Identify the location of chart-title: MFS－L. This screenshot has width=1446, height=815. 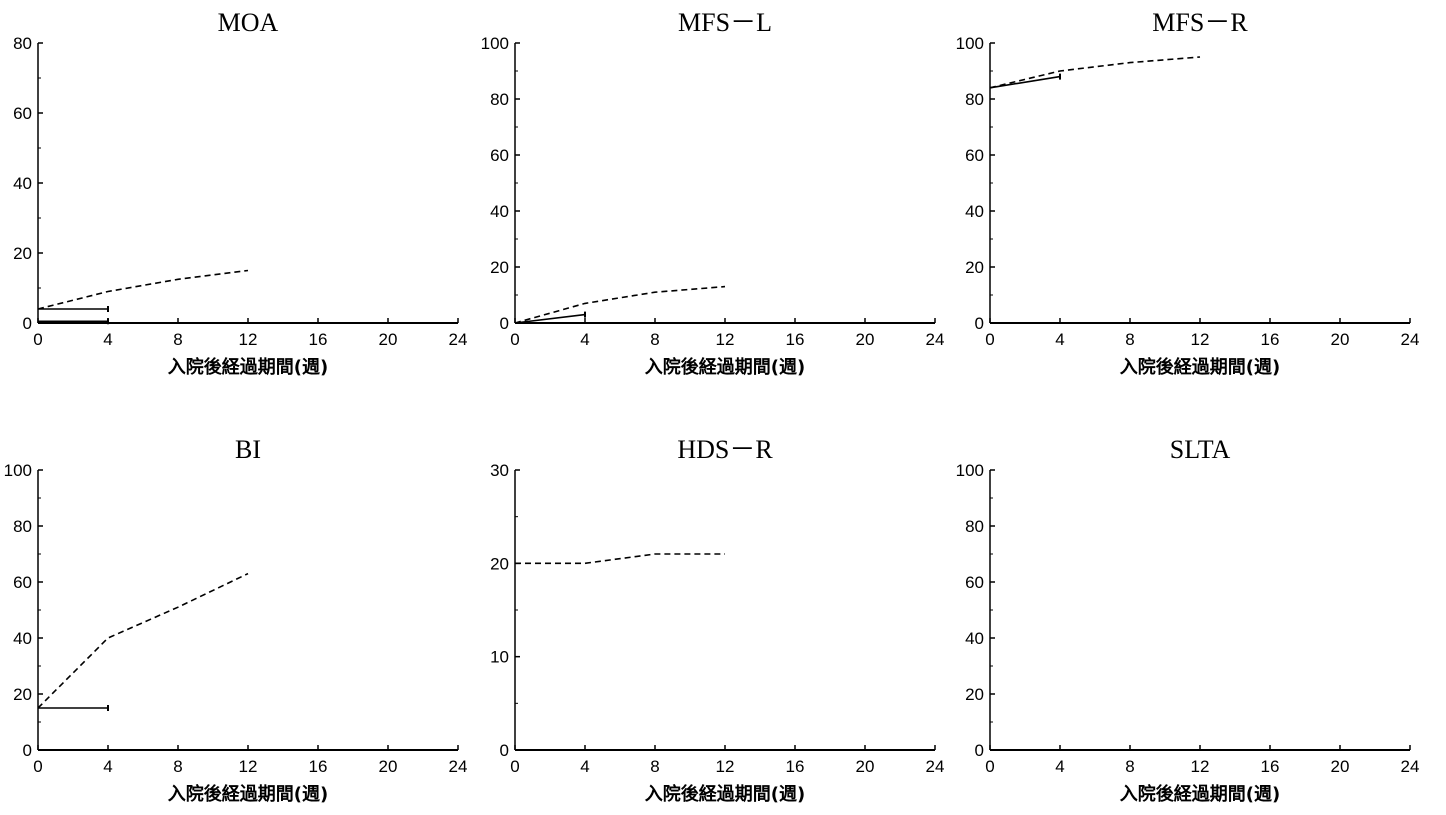
(725, 22).